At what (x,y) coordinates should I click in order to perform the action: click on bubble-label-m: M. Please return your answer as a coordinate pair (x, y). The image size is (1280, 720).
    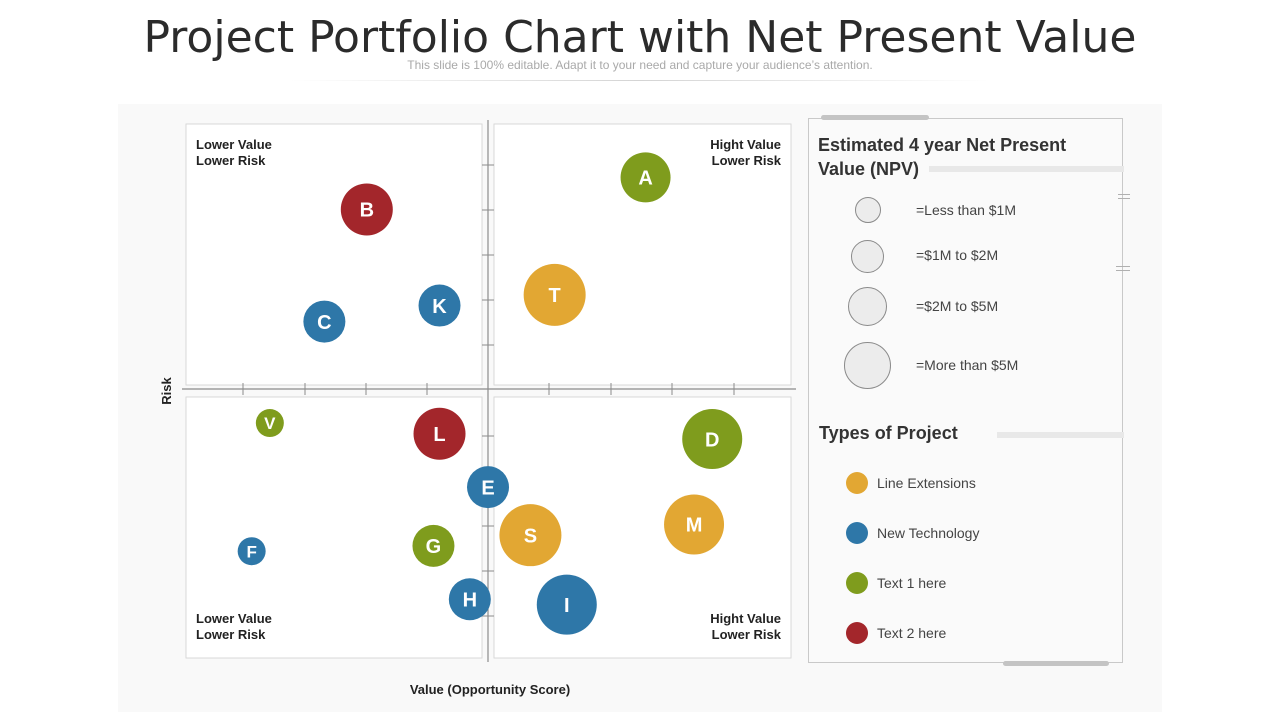
    Looking at the image, I should click on (694, 526).